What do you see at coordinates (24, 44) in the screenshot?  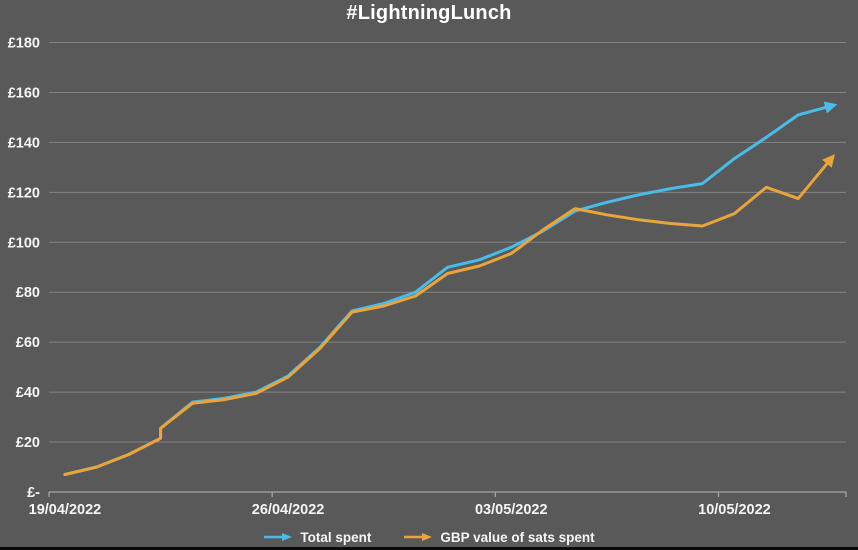 I see `y-axis-label: £180` at bounding box center [24, 44].